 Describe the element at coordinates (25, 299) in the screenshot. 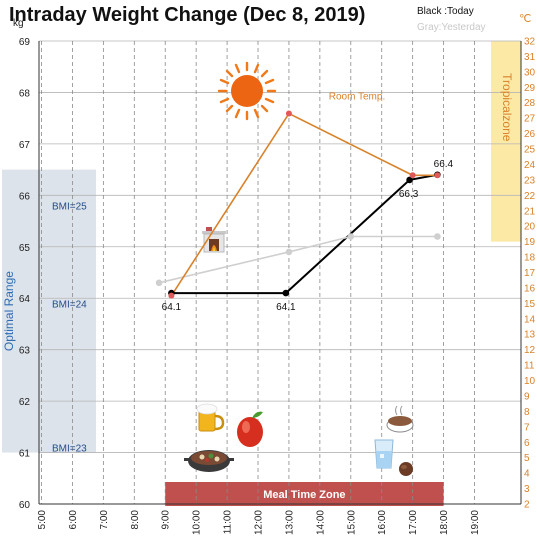

I see `y-tick-label: 64` at that location.